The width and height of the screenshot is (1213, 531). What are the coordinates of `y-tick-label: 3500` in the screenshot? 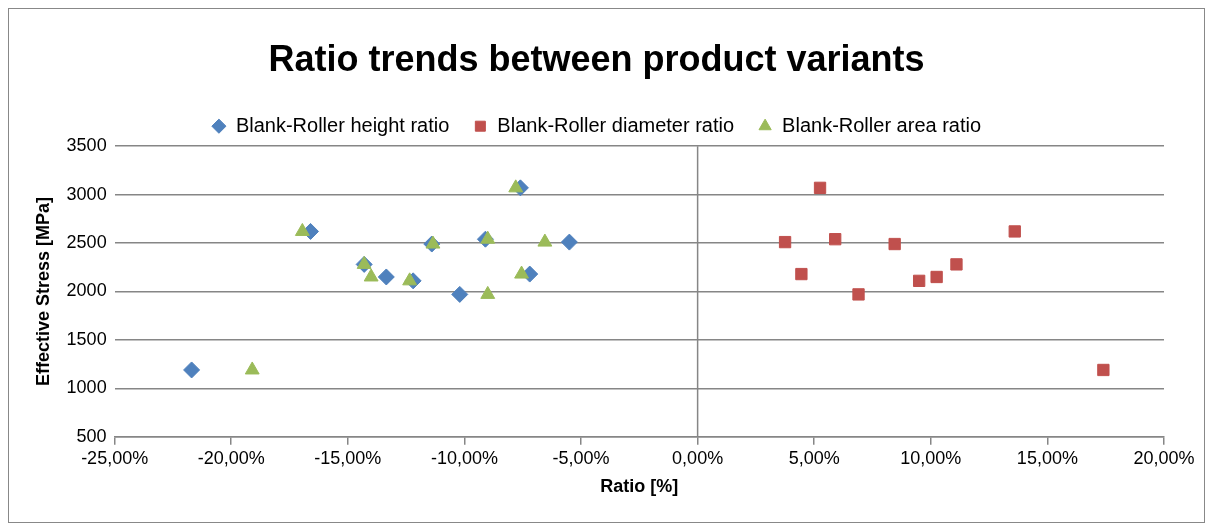 It's located at (86, 145).